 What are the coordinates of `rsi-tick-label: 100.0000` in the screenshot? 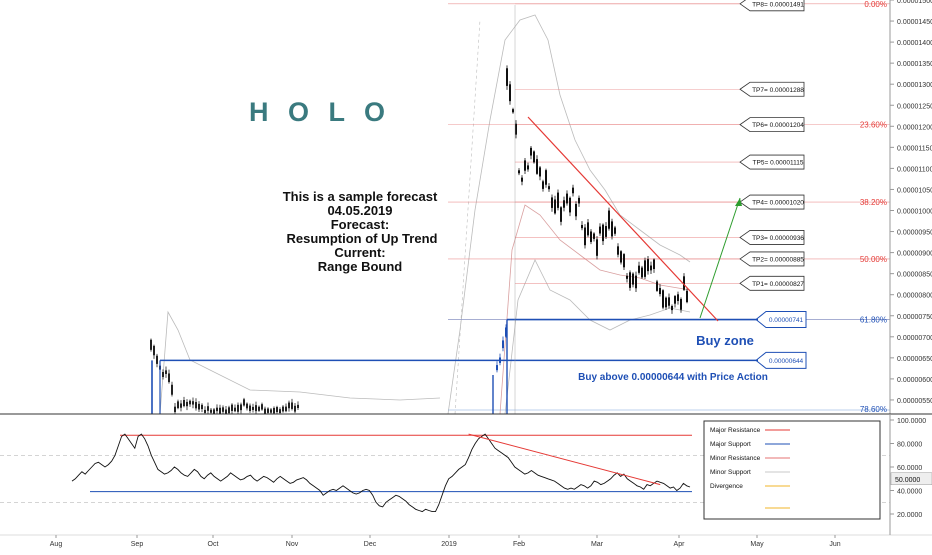 It's located at (911, 421).